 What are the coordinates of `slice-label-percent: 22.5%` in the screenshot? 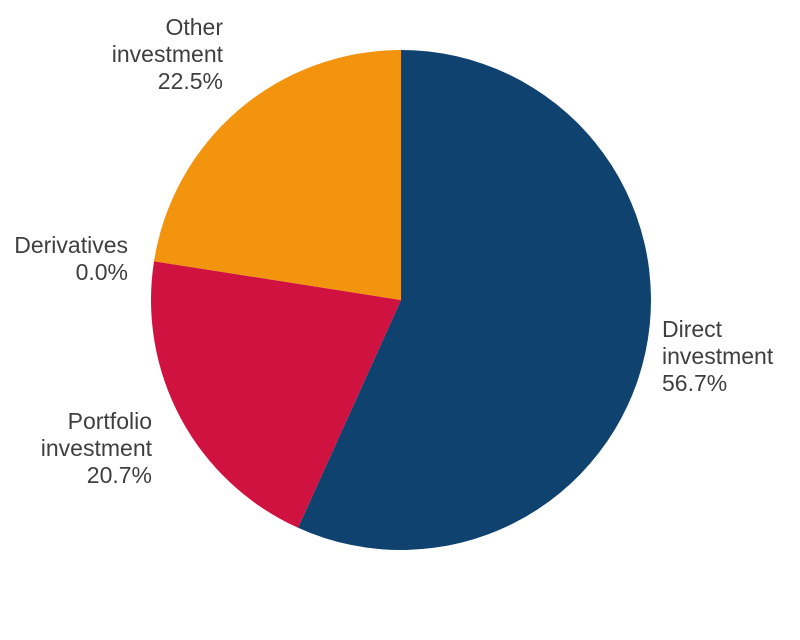 It's located at (190, 81).